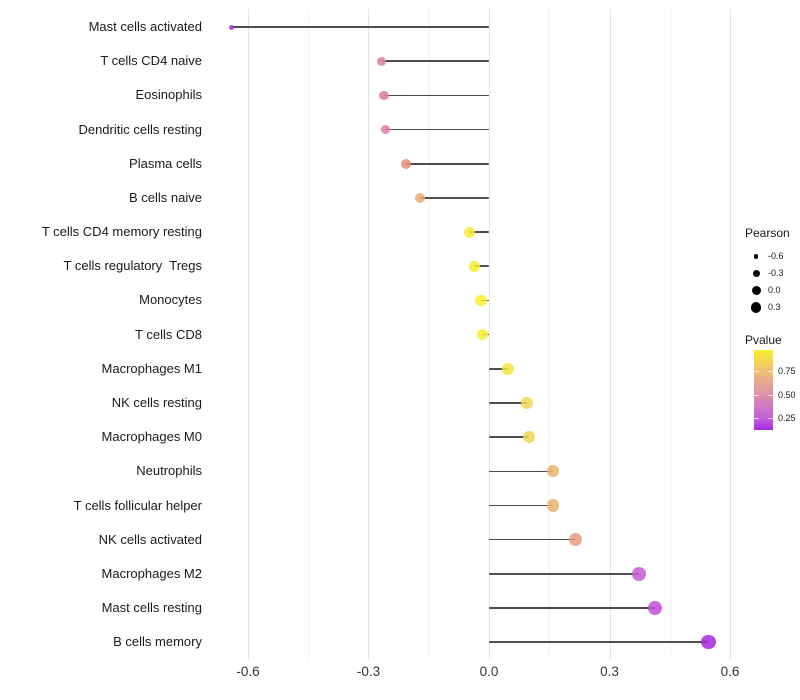  What do you see at coordinates (157, 642) in the screenshot?
I see `category-label: B cells memory` at bounding box center [157, 642].